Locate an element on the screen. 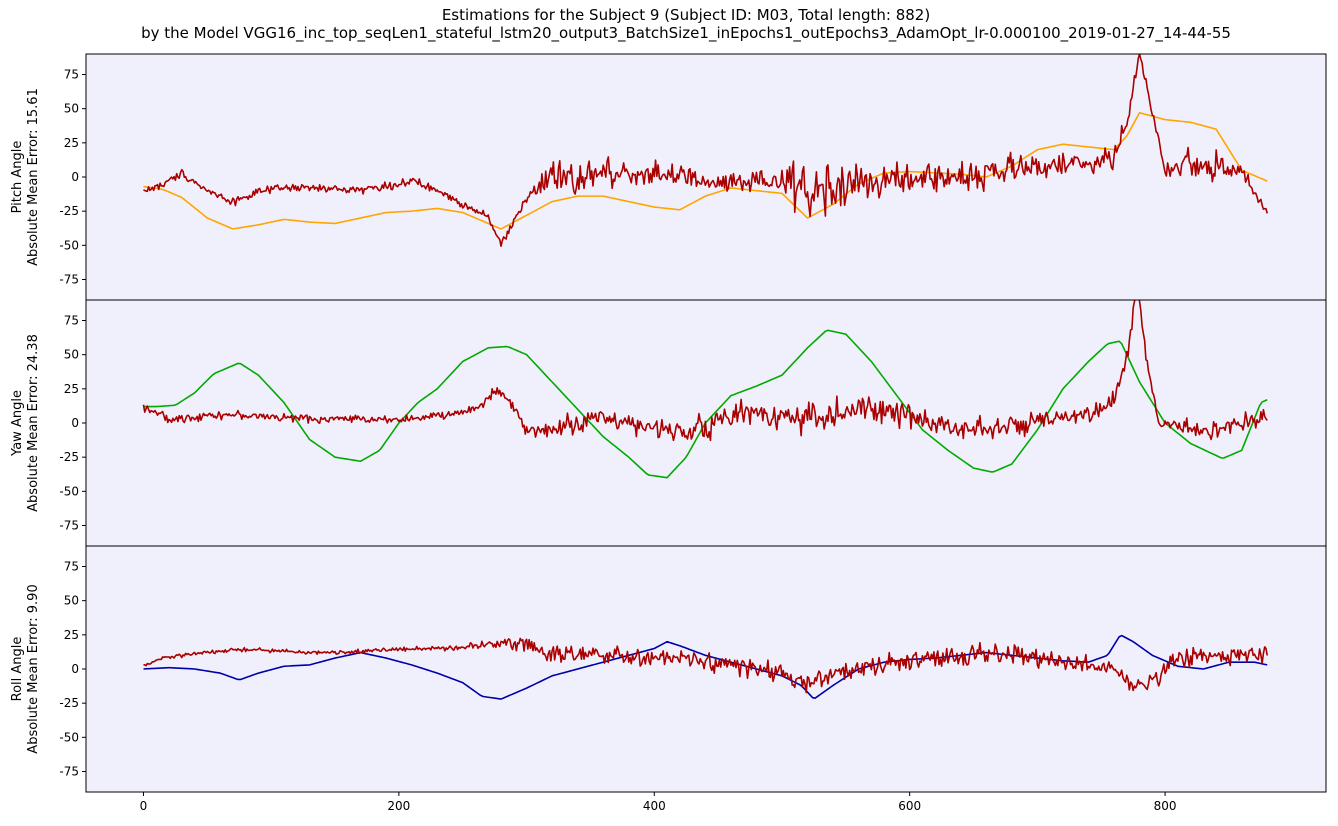 The height and width of the screenshot is (826, 1338). yticks-pitch: -75 -50 -25 0 25 50 75 is located at coordinates (72, 177).